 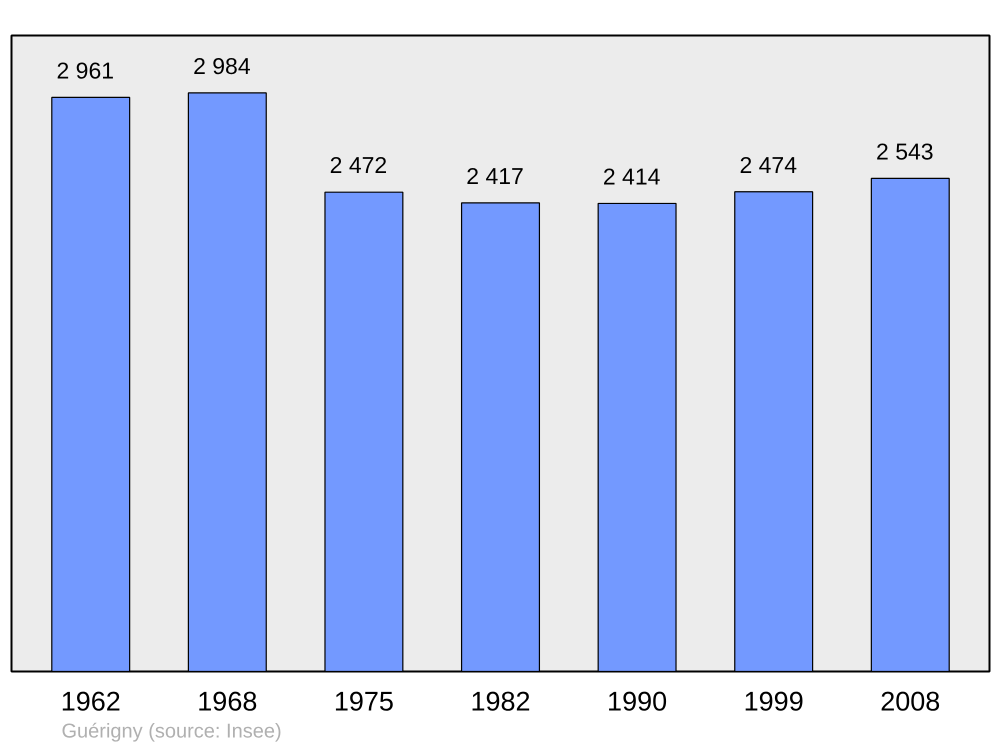 What do you see at coordinates (222, 65) in the screenshot?
I see `data-label: 2 984` at bounding box center [222, 65].